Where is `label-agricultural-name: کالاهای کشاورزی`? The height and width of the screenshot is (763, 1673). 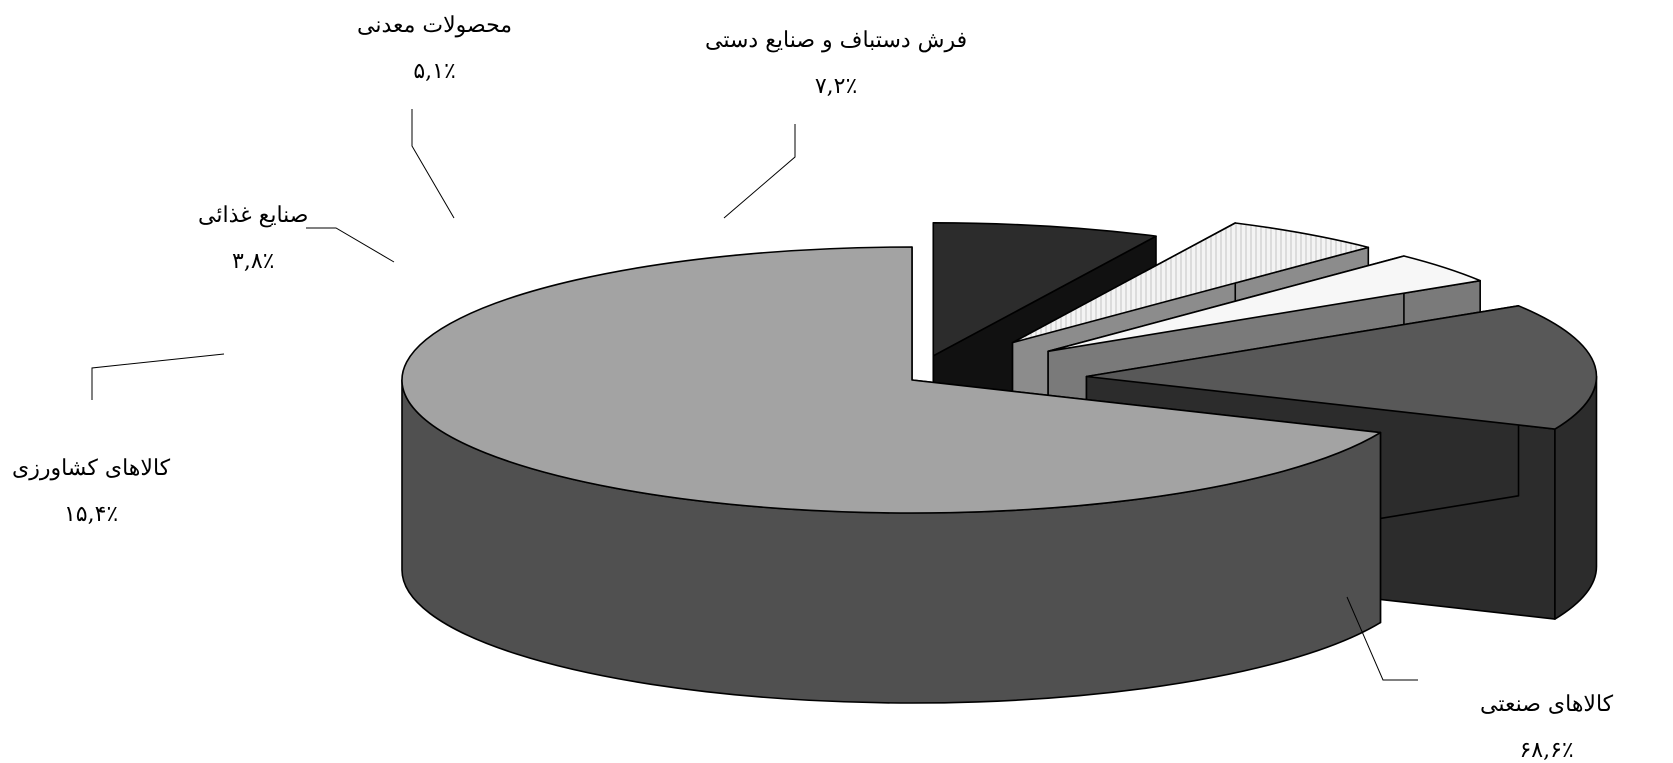 label-agricultural-name: کالاهای کشاورزی is located at coordinates (91, 468).